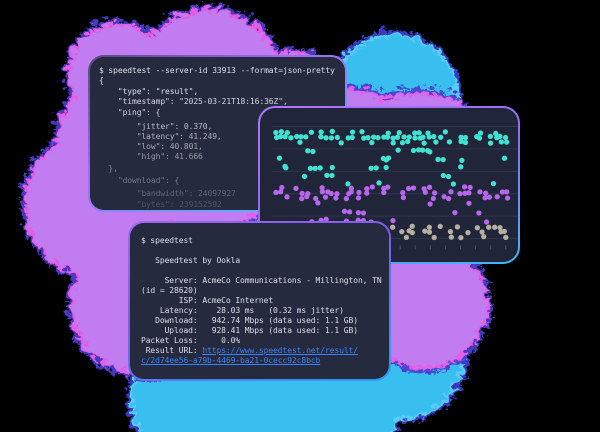  Describe the element at coordinates (151, 146) in the screenshot. I see `json-terminal-line: "low": 40.801,` at that location.